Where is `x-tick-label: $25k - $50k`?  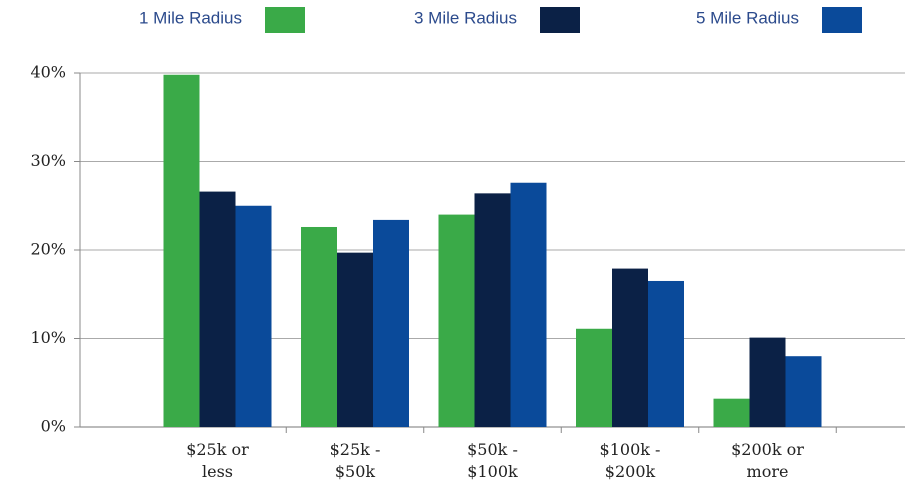
x-tick-label: $25k - $50k is located at coordinates (355, 460).